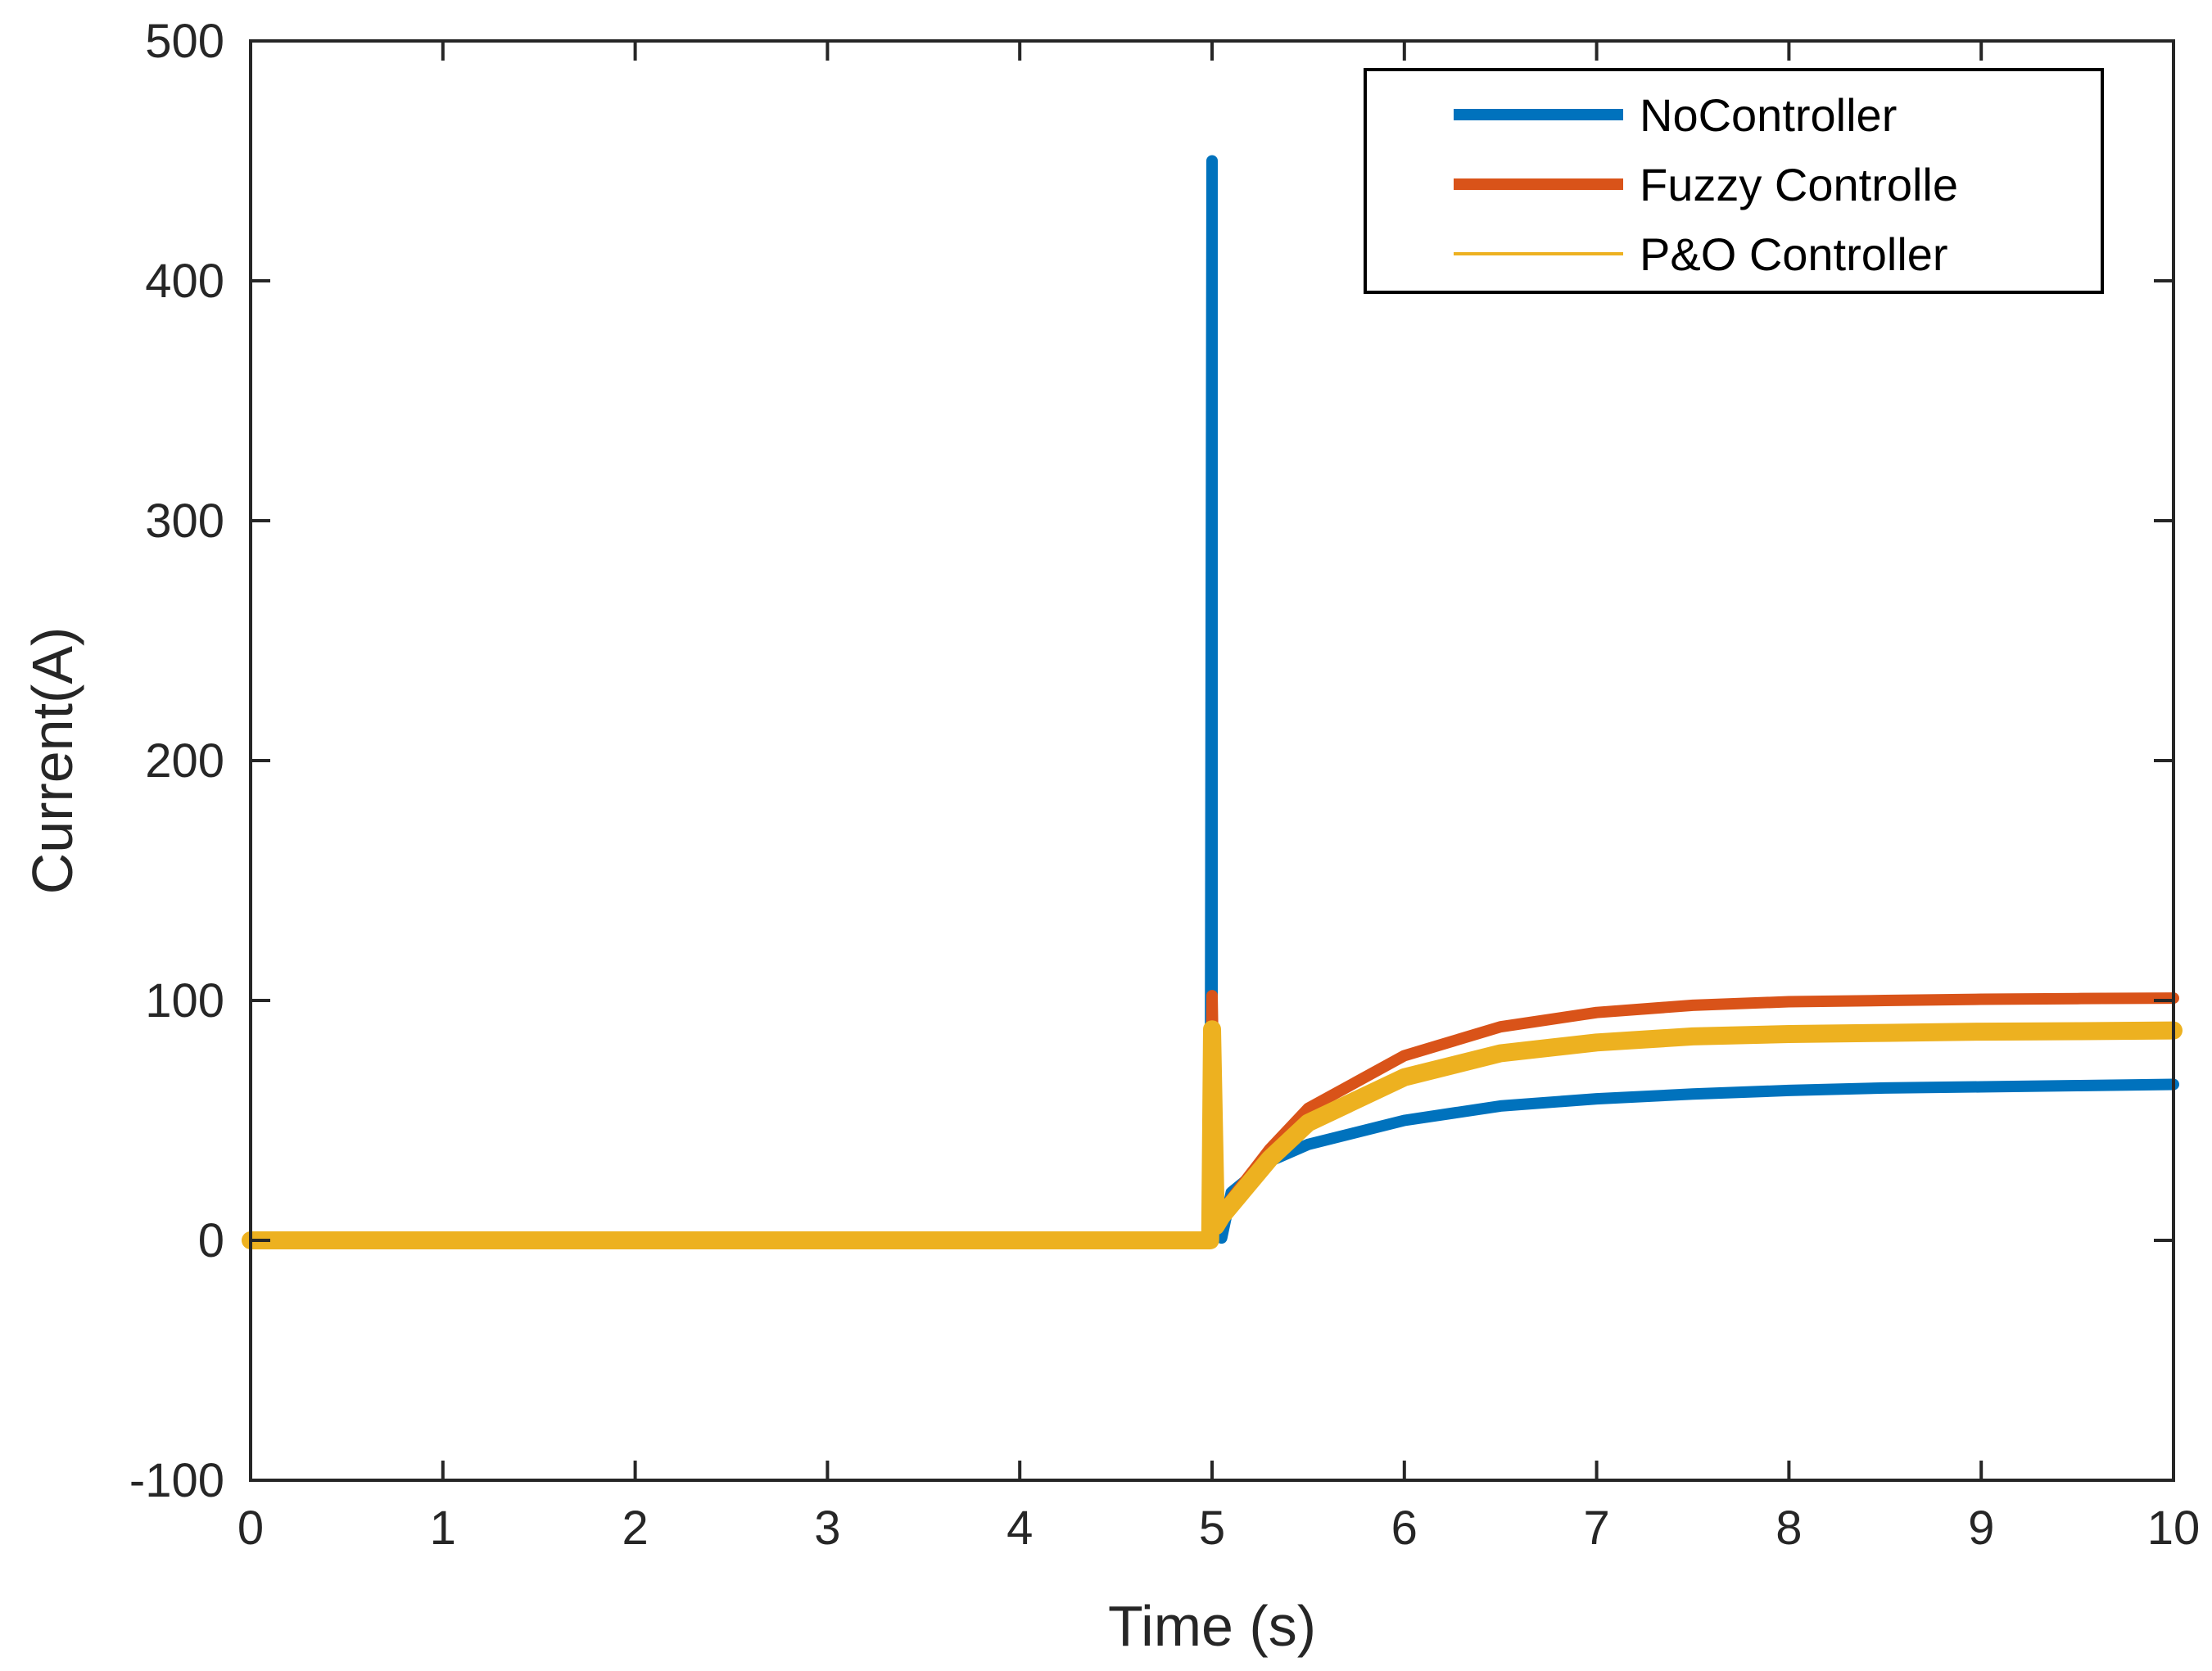  What do you see at coordinates (443, 1528) in the screenshot?
I see `x-tick-label: 1` at bounding box center [443, 1528].